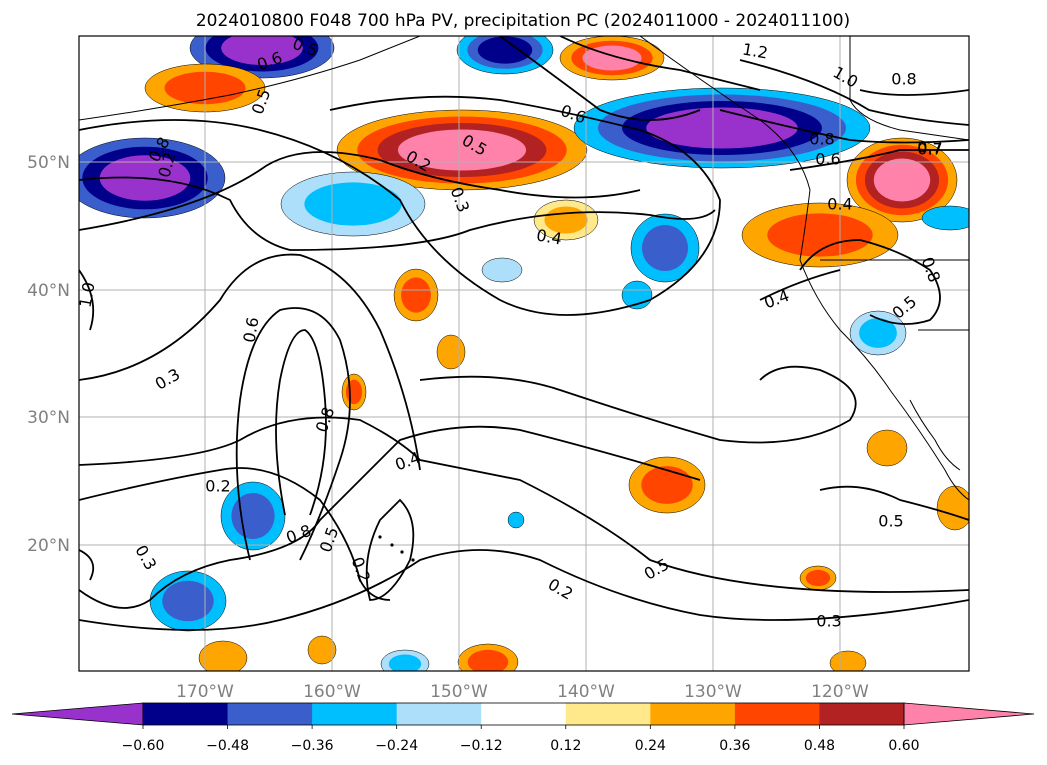  I want to click on colorbar-tick-9: 0.60, so click(903, 746).